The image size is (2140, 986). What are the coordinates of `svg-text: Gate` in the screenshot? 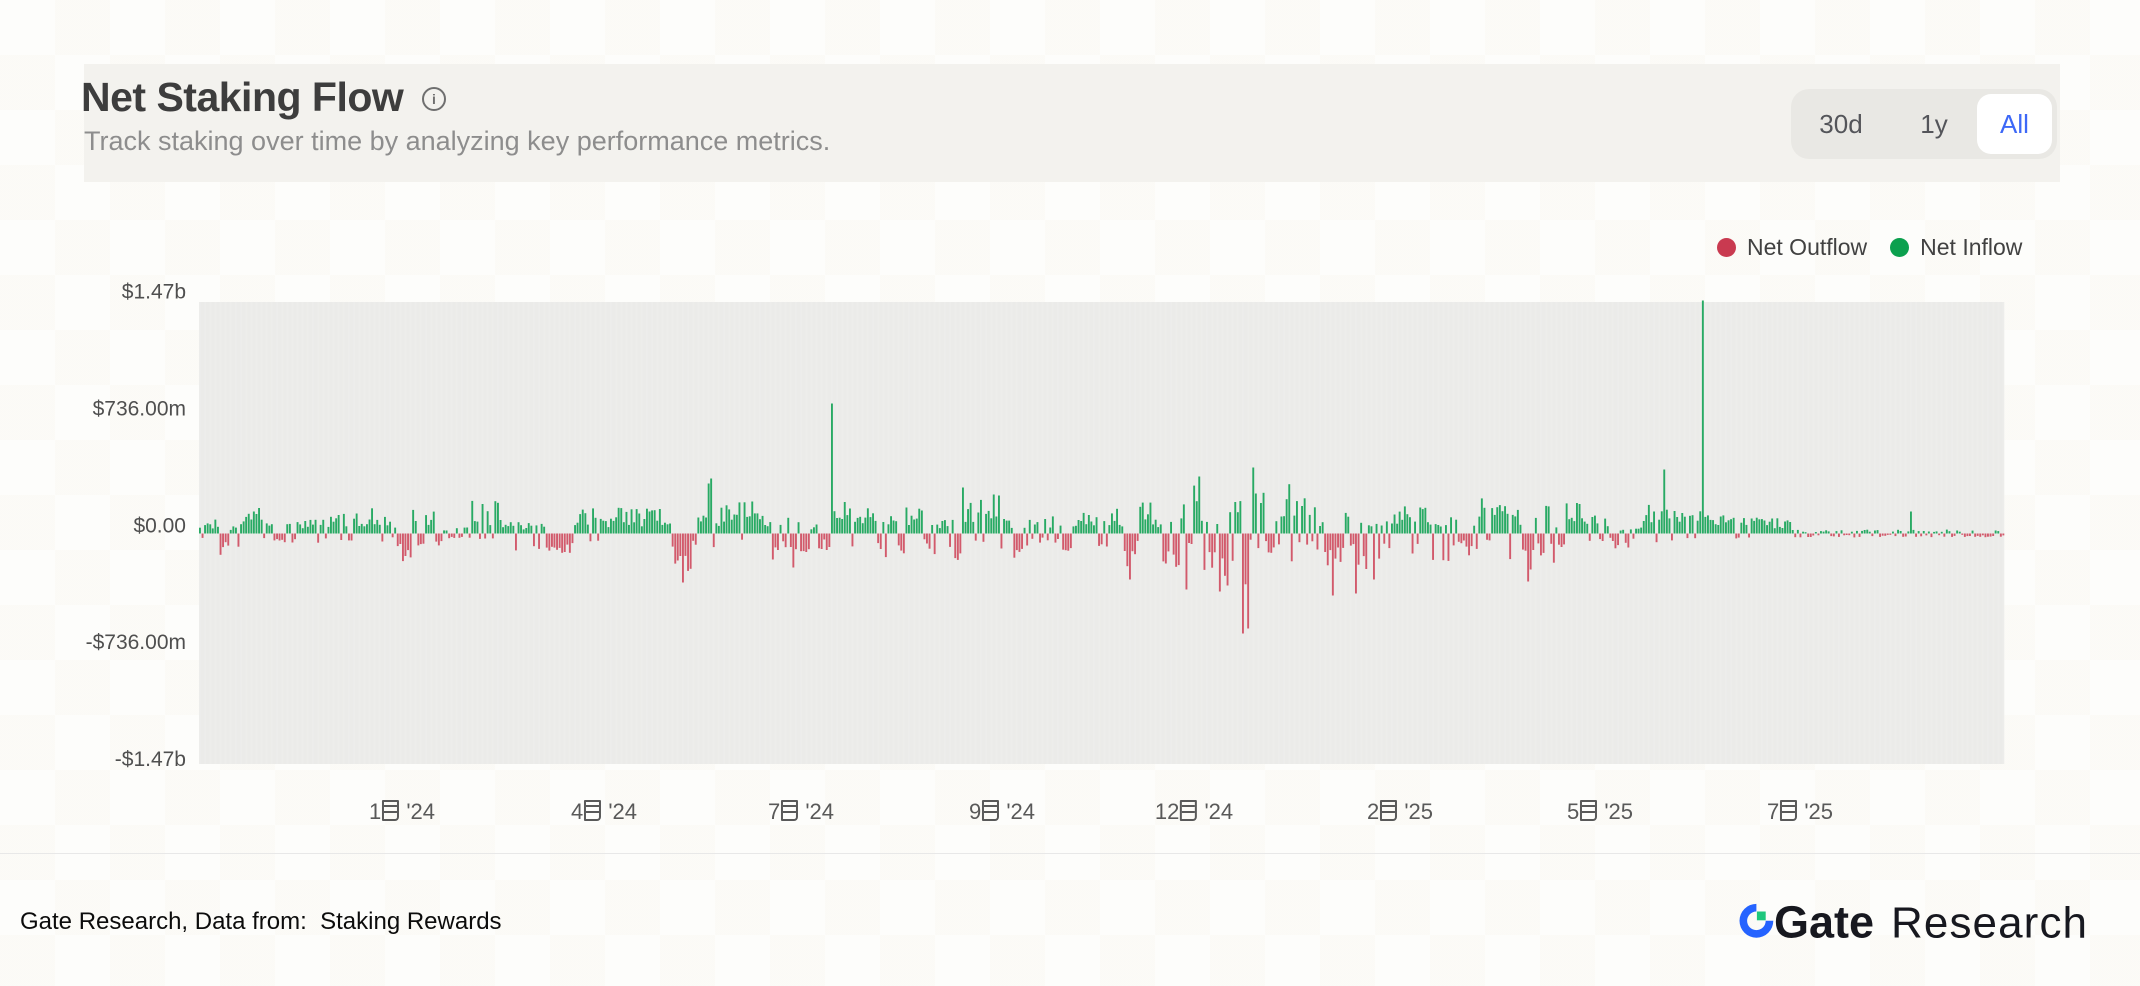 It's located at (1824, 923).